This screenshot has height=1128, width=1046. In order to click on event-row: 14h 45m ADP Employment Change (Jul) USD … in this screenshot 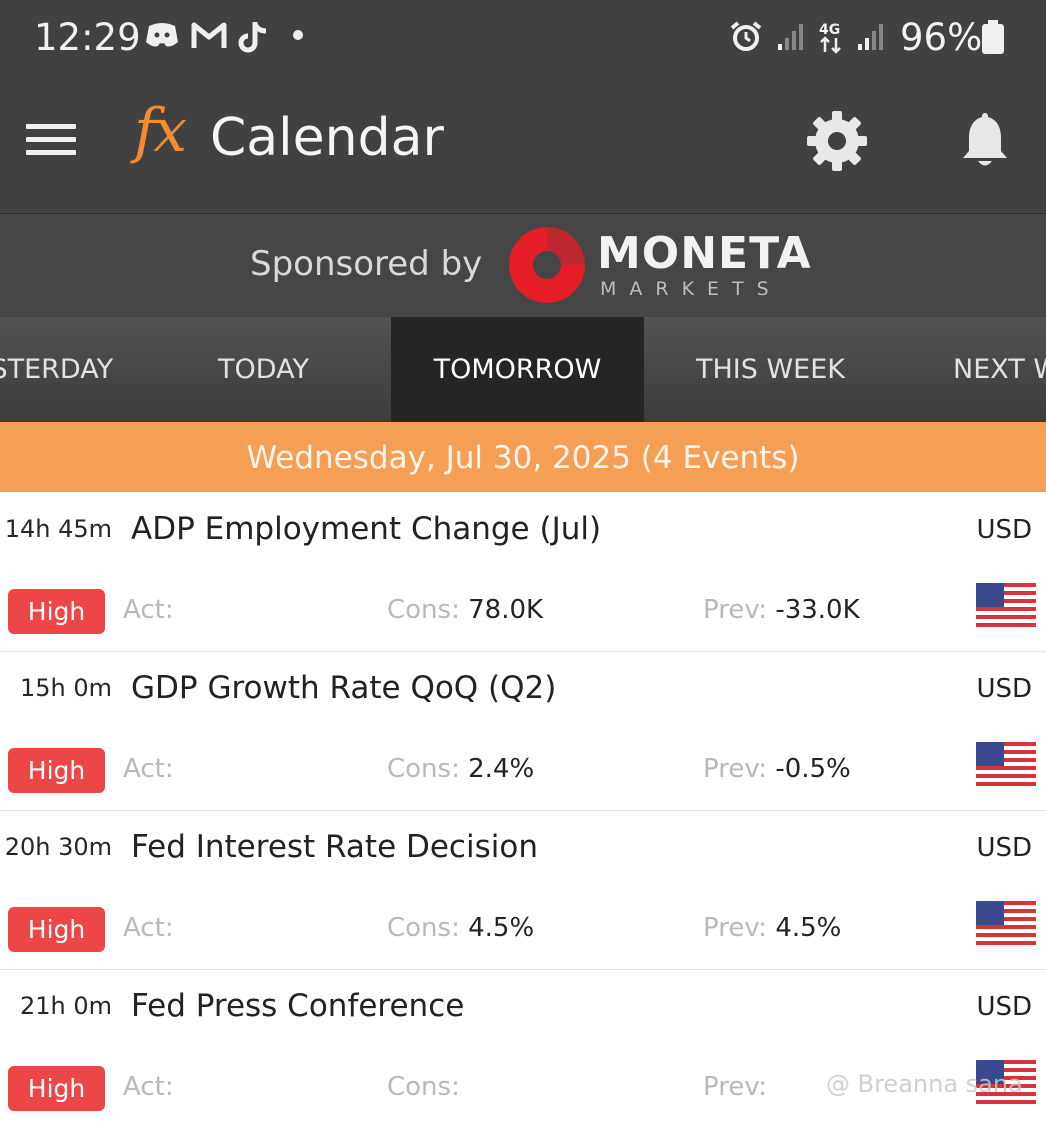, I will do `click(523, 572)`.